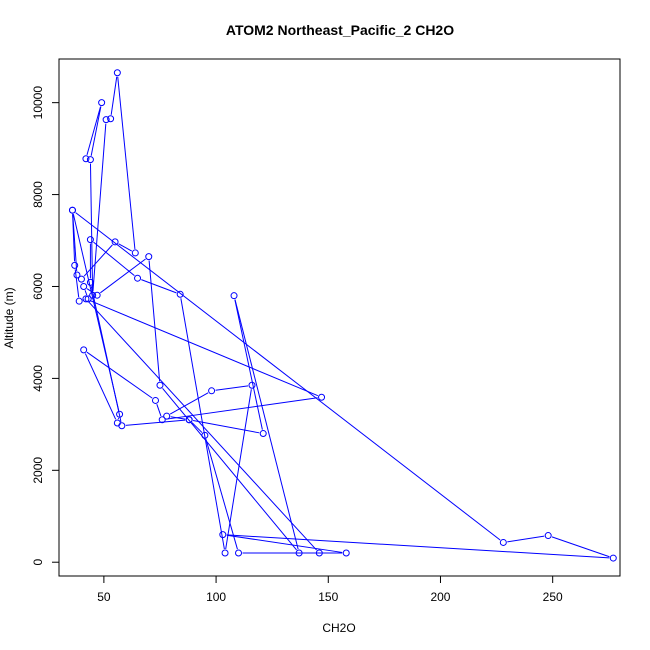 The image size is (650, 650). I want to click on chart-title: ATOM2 Northeast_Pacific_2 CH2O, so click(340, 30).